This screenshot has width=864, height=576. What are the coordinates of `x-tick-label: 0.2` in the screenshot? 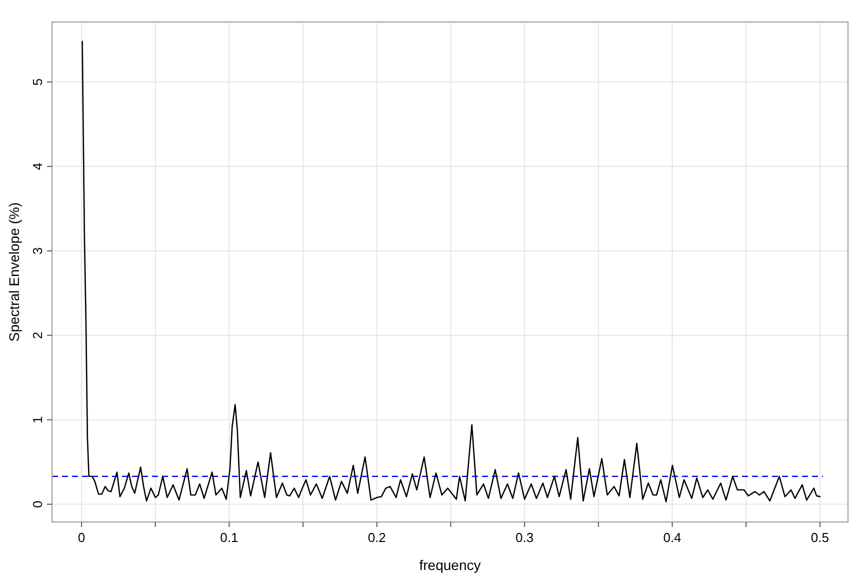 It's located at (377, 537).